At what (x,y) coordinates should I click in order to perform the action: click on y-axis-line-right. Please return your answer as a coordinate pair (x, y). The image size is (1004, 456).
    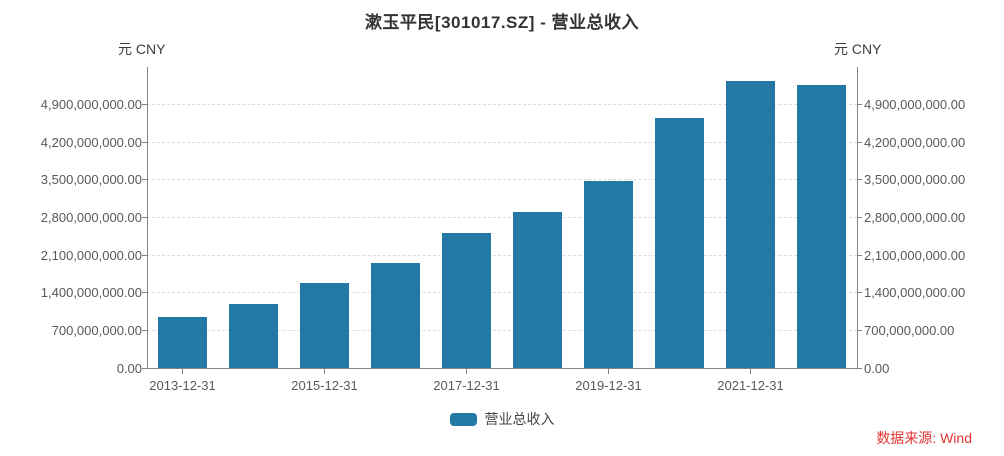
    Looking at the image, I should click on (857, 218).